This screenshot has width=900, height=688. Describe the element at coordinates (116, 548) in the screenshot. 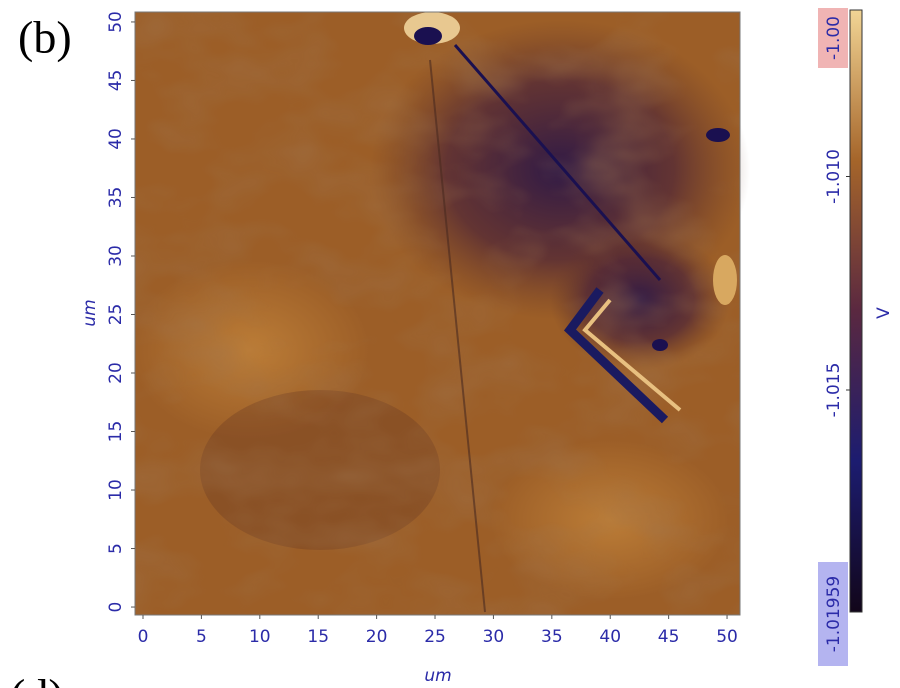

I see `y-tick-label: 5` at that location.